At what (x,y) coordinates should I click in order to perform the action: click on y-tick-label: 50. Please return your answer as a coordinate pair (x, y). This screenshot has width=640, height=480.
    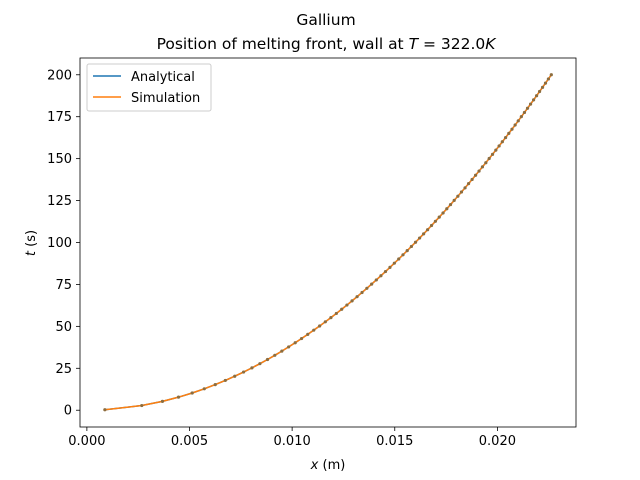
    Looking at the image, I should click on (63, 327).